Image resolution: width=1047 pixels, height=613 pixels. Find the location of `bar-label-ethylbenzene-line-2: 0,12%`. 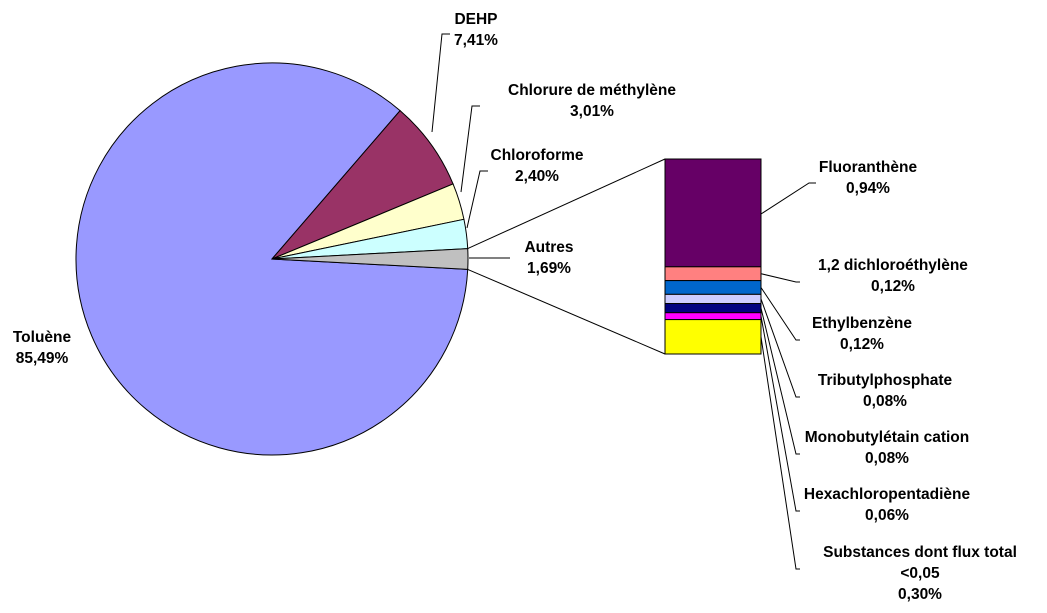

bar-label-ethylbenzene-line-2: 0,12% is located at coordinates (862, 344).